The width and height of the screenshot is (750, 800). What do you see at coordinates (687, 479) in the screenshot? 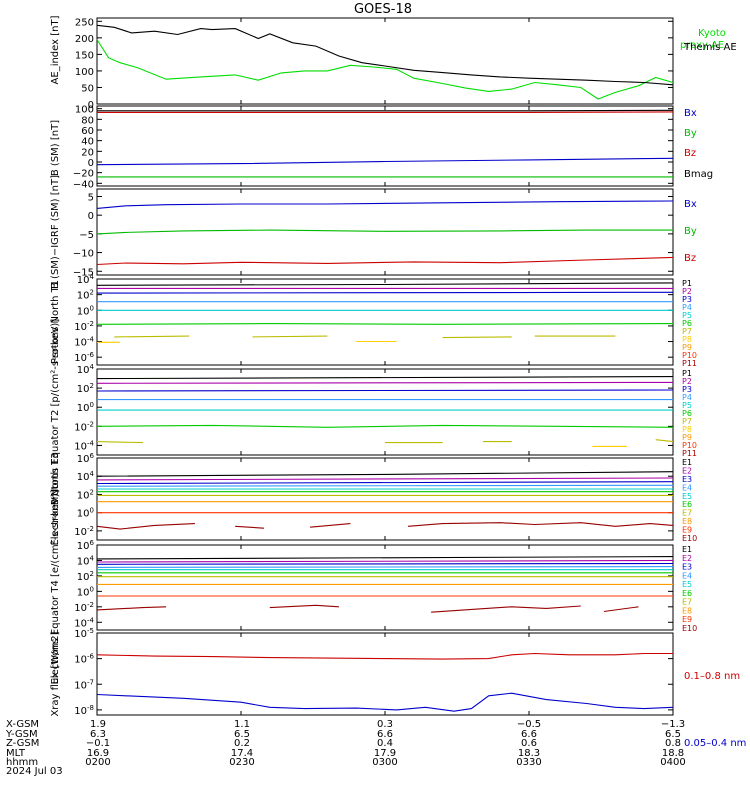
I see `legend-entry: E3` at bounding box center [687, 479].